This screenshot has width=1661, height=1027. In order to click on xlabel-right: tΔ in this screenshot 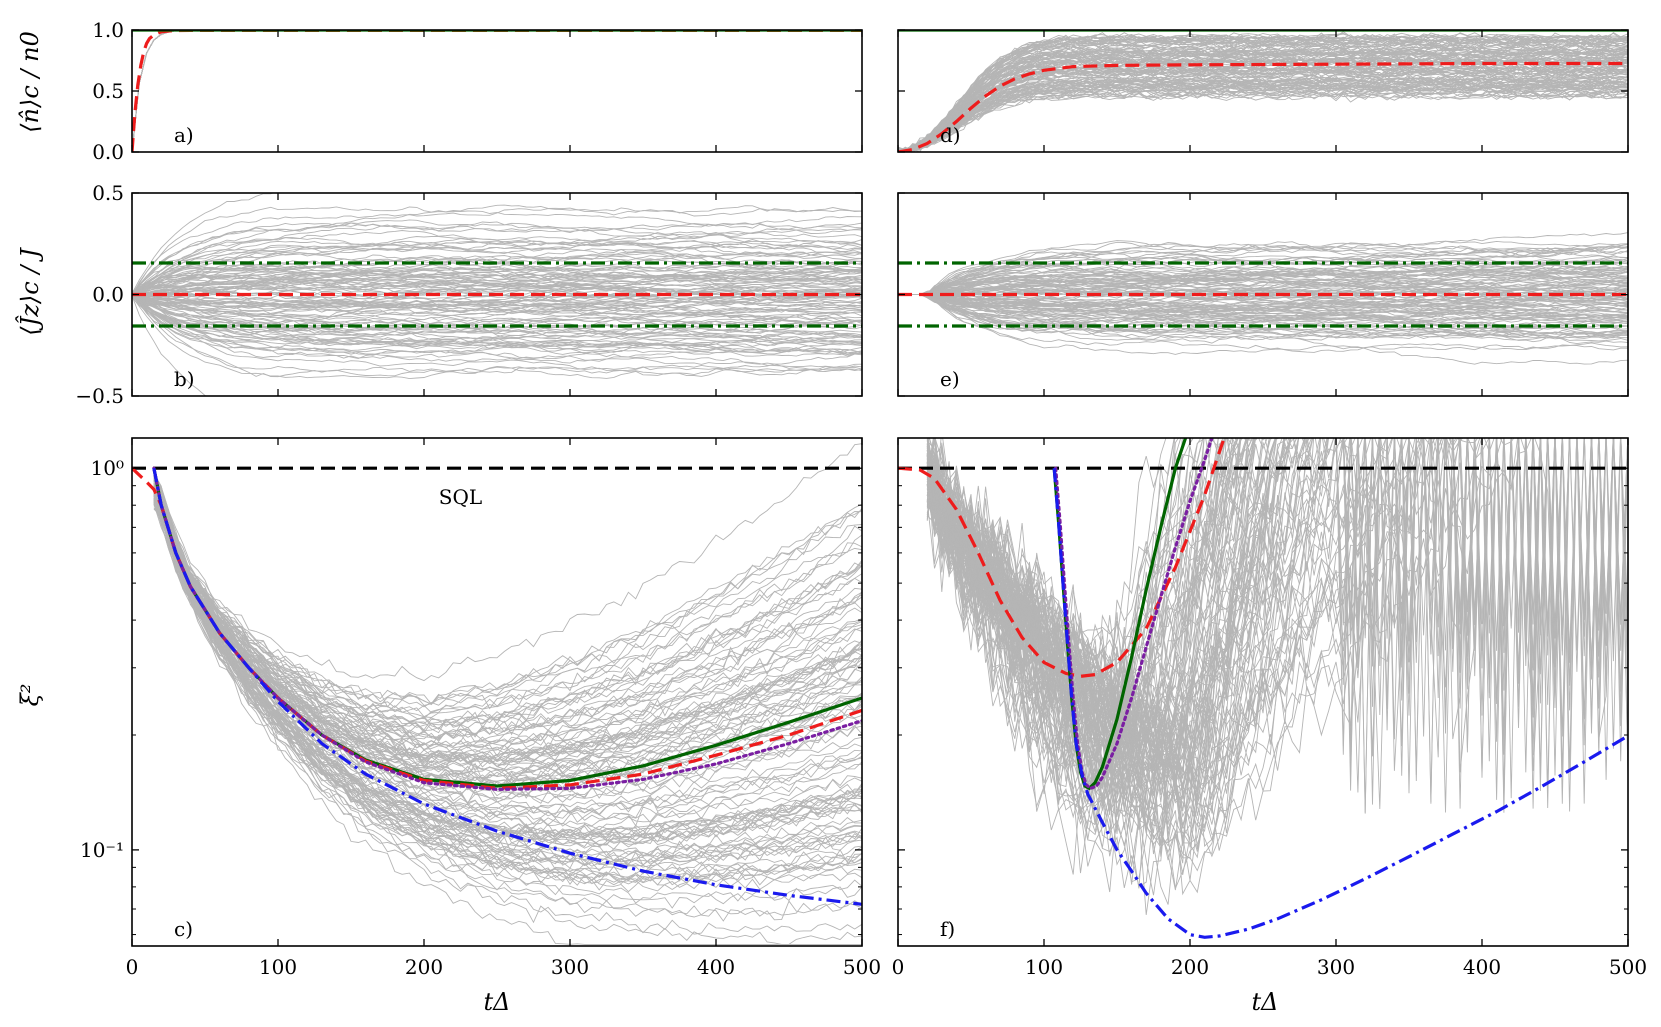, I will do `click(1265, 1002)`.